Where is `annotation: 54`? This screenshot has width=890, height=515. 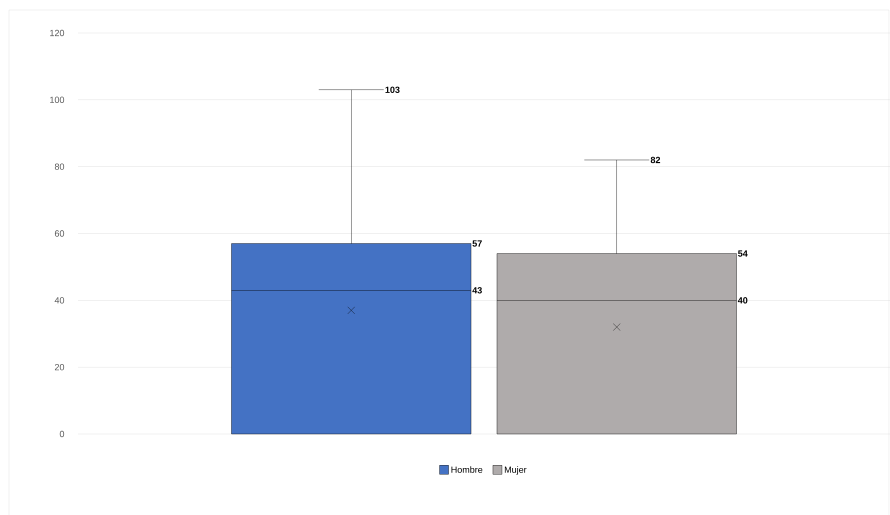
annotation: 54 is located at coordinates (743, 253).